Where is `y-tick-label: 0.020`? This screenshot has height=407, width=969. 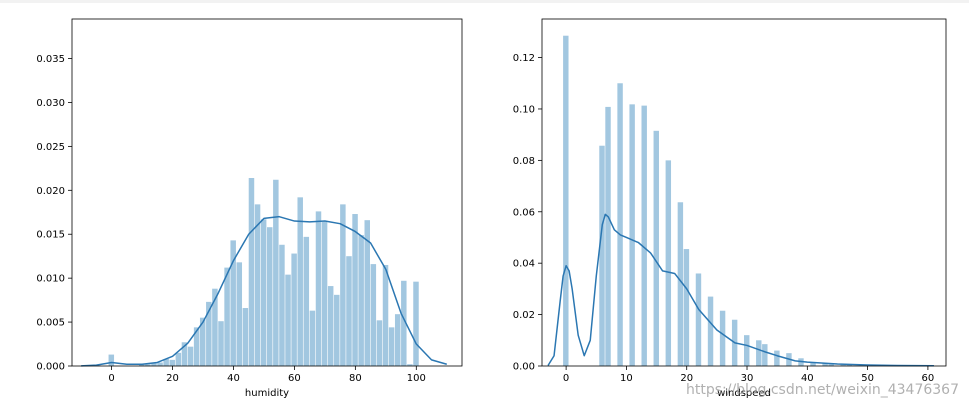 y-tick-label: 0.020 is located at coordinates (50, 191).